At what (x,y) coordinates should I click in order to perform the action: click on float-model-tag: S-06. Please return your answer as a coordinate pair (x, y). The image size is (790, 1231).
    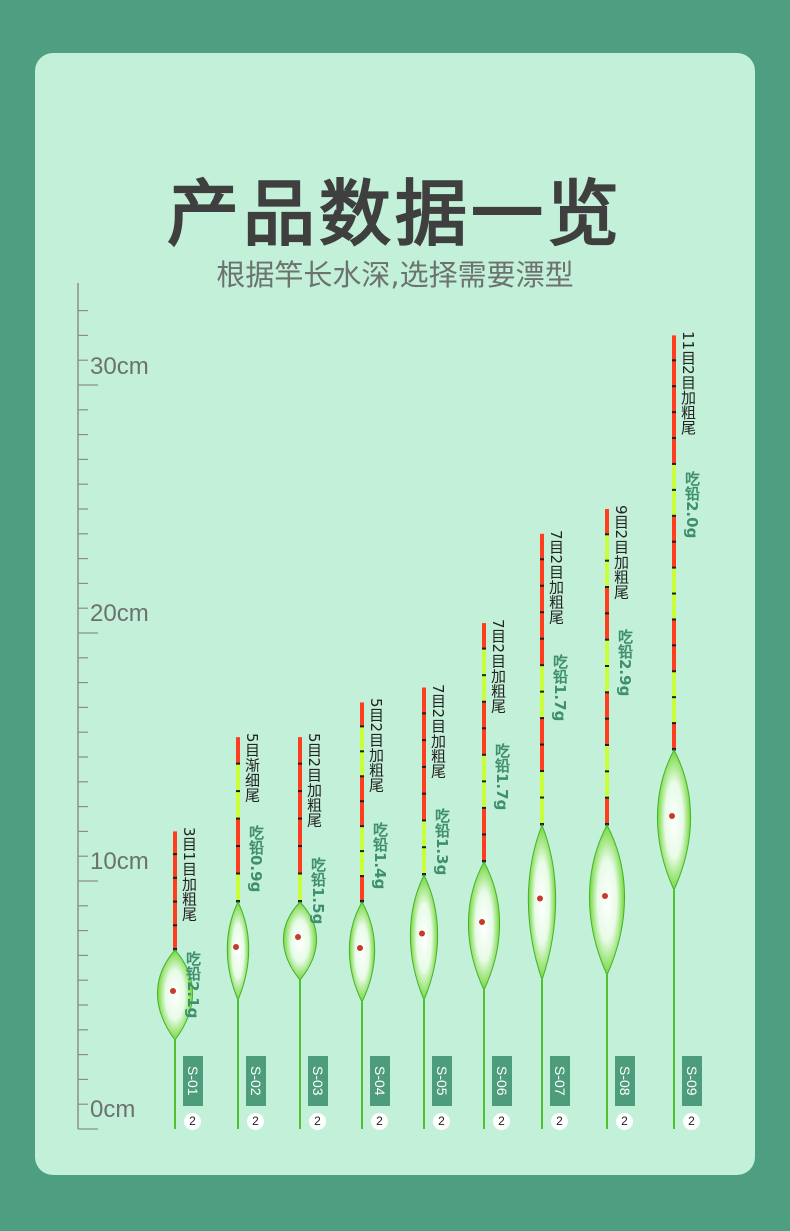
    Looking at the image, I should click on (502, 1081).